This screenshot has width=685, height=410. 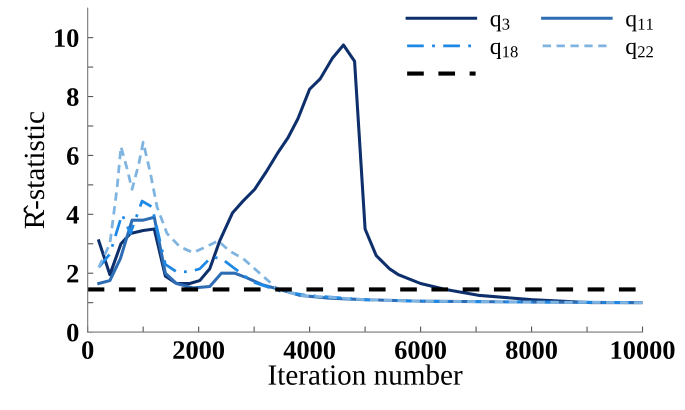 I want to click on legend-label: q$_{3}$, so click(x=500, y=23).